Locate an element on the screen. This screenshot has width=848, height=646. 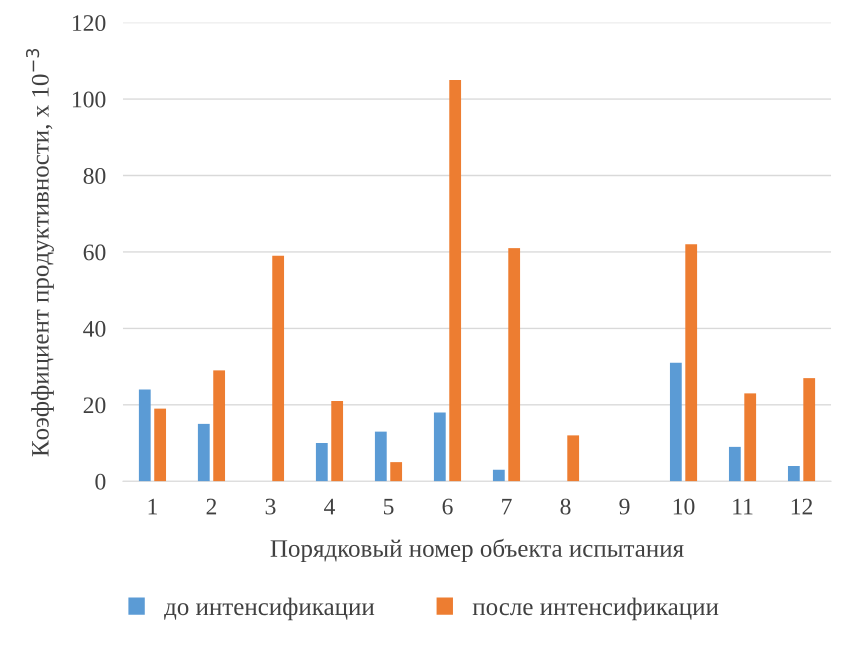
legend-label: до интенсификации is located at coordinates (269, 609).